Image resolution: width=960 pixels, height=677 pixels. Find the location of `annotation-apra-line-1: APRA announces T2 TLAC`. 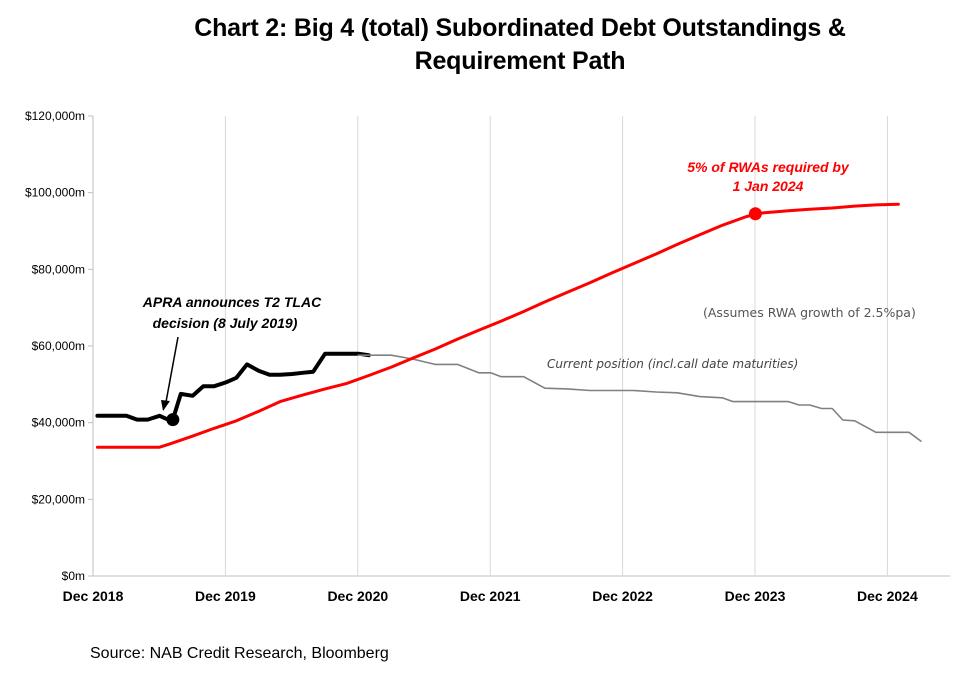

annotation-apra-line-1: APRA announces T2 TLAC is located at coordinates (232, 302).